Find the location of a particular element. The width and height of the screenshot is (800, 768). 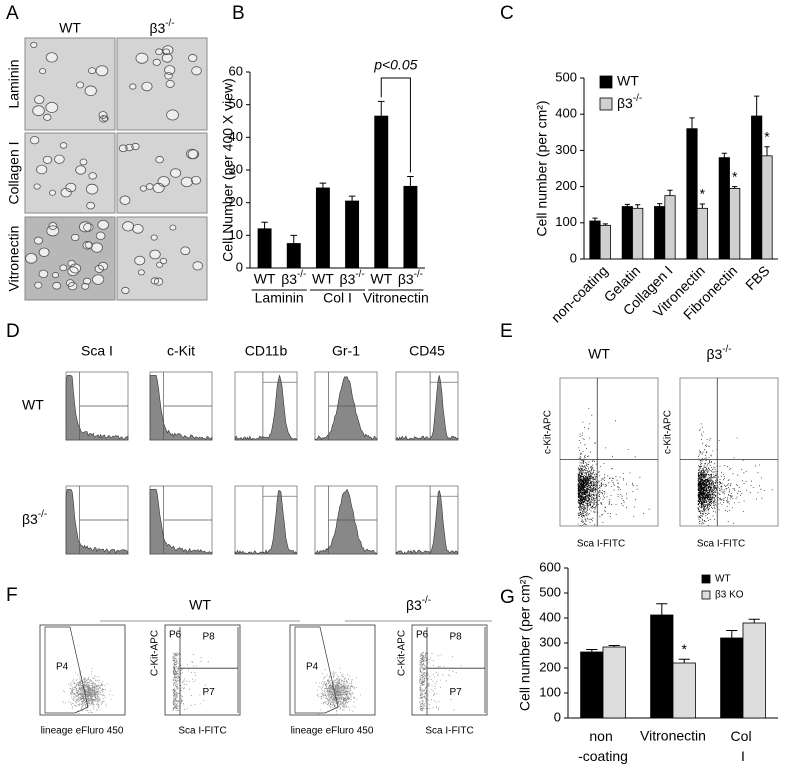

panel-label: B is located at coordinates (238, 13).